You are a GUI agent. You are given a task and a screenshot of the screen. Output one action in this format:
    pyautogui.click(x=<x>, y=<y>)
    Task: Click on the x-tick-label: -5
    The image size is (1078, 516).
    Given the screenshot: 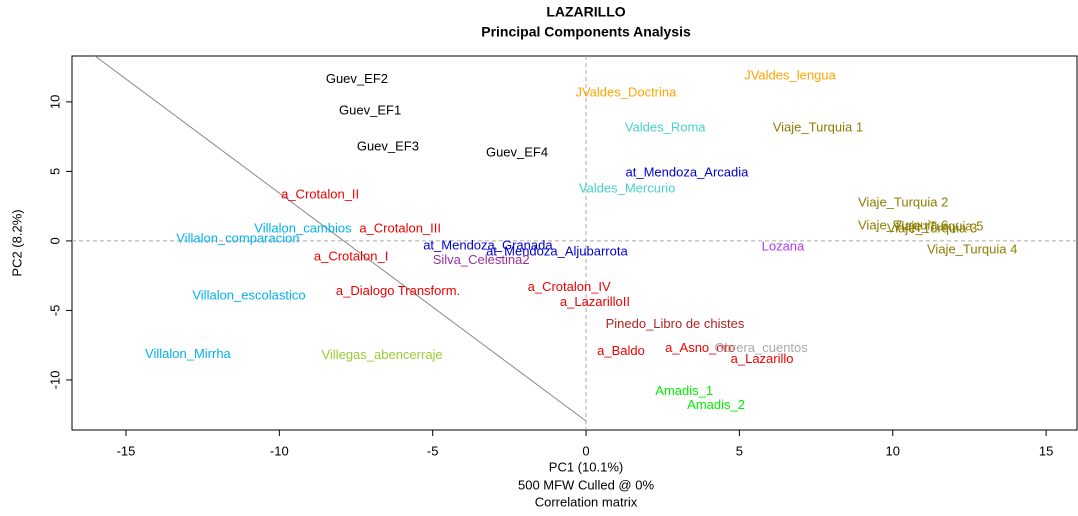 What is the action you would take?
    pyautogui.click(x=433, y=450)
    